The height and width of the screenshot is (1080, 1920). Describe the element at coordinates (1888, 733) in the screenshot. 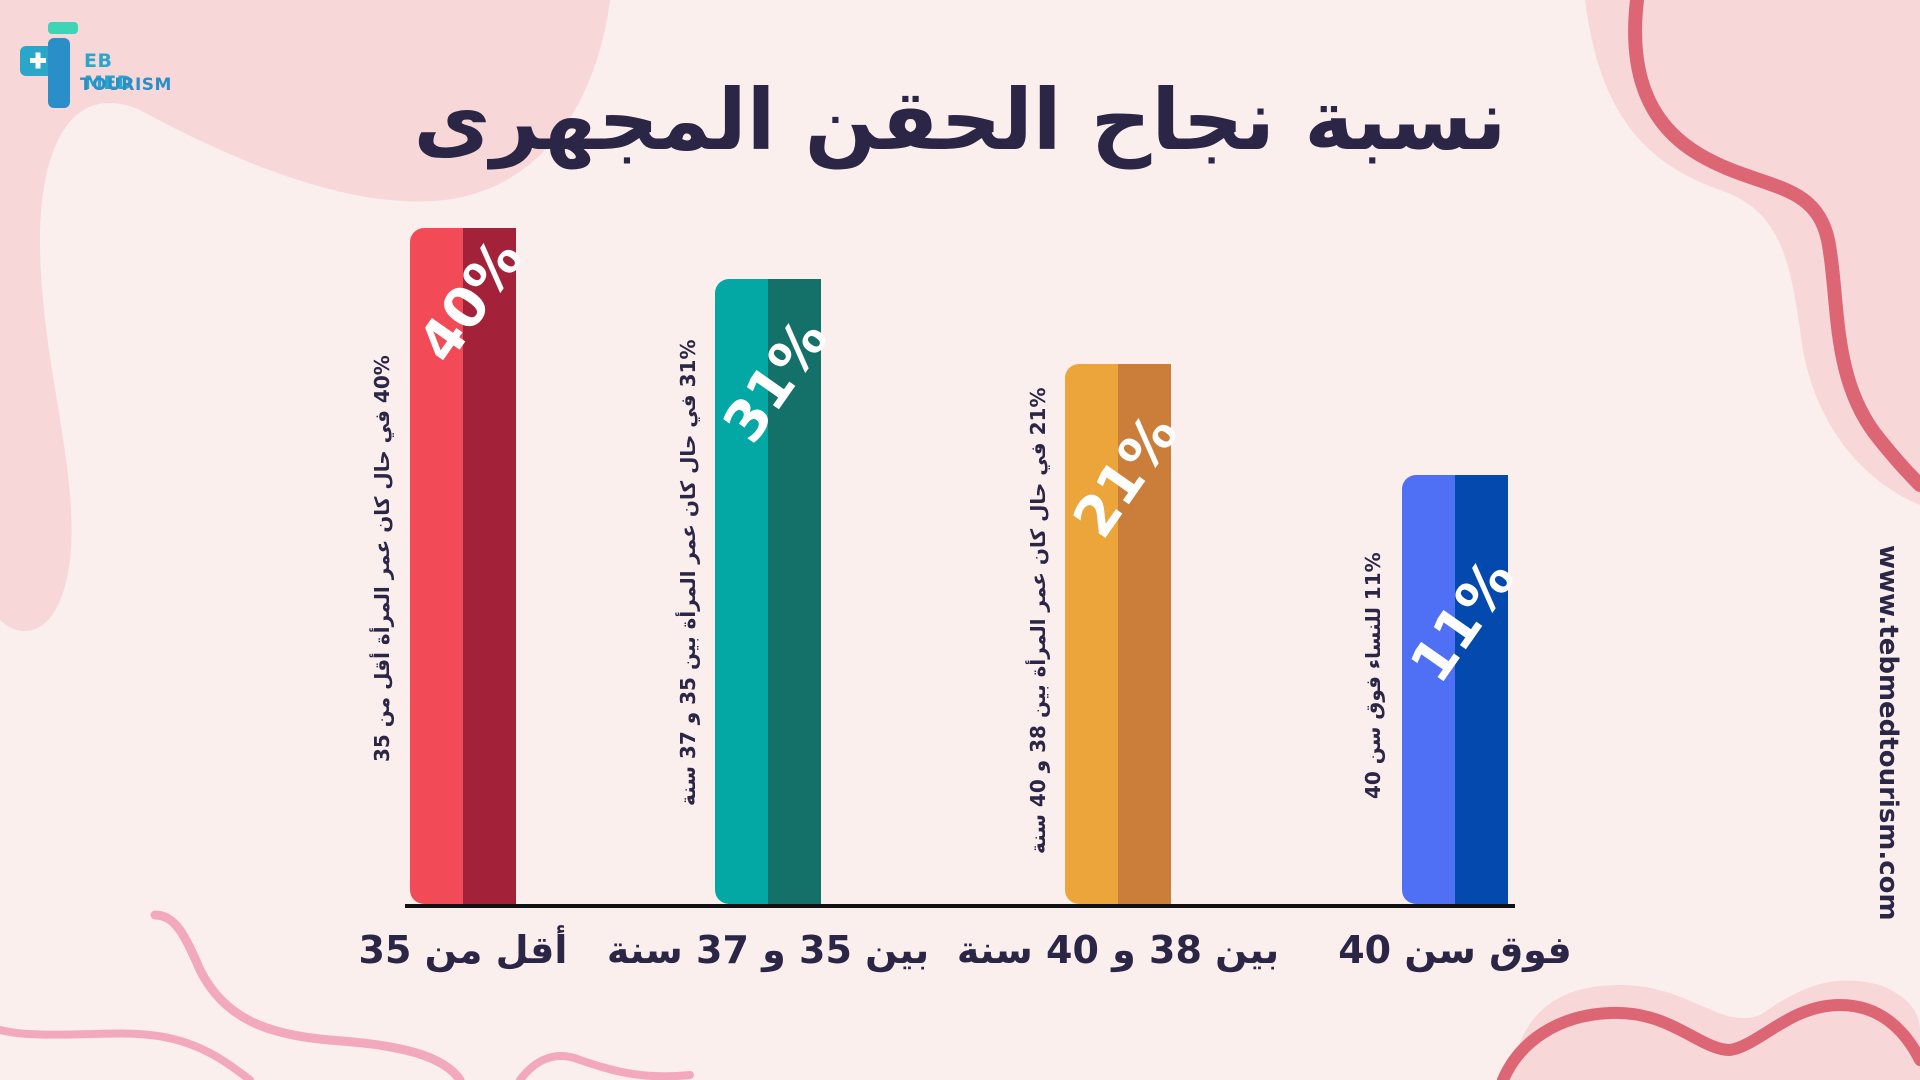

I see `website-url: www.tebmedtourism.com` at that location.